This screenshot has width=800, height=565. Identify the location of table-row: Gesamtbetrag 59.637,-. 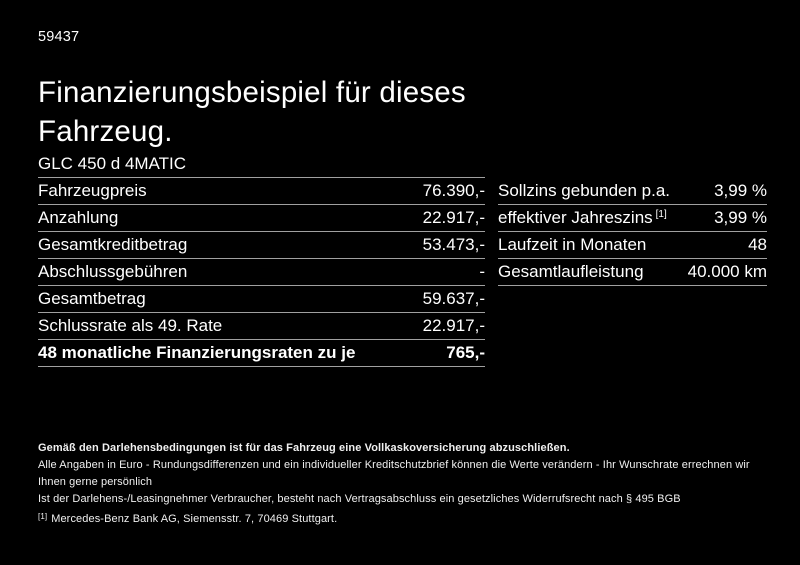
(261, 299).